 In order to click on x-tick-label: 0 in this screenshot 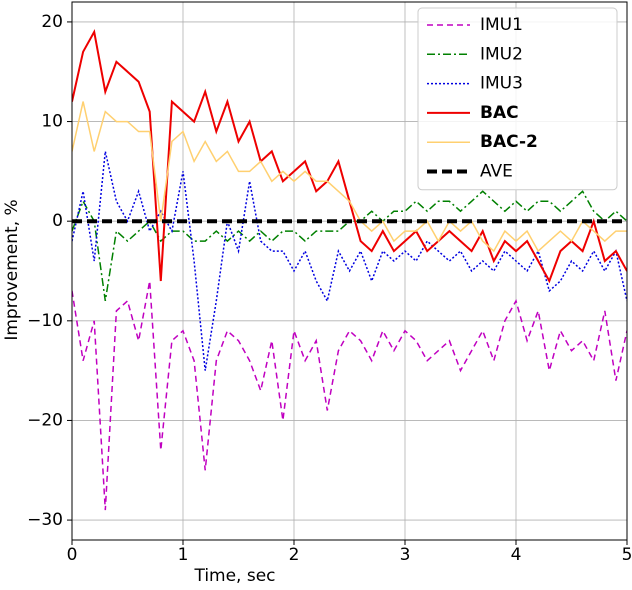, I will do `click(72, 555)`.